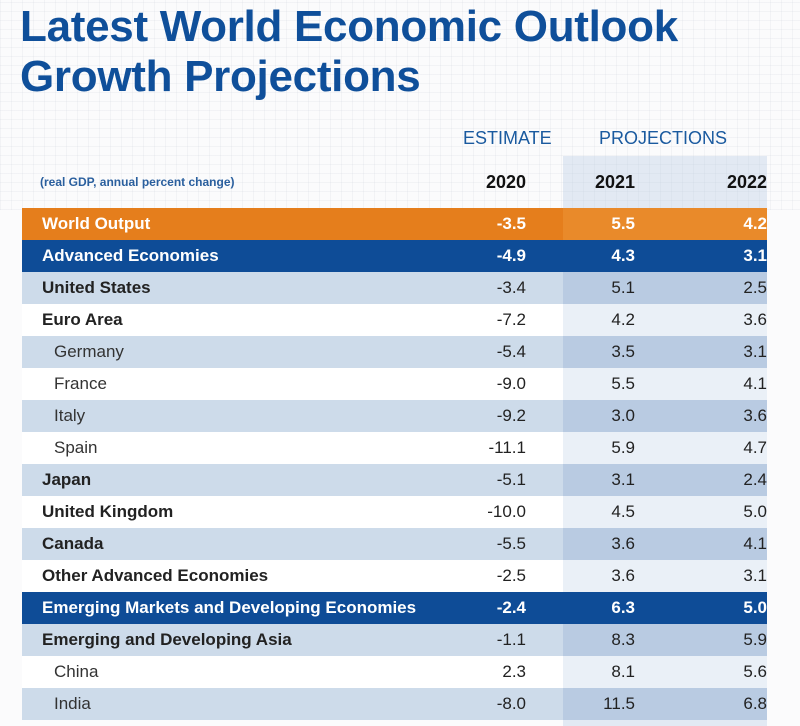 Image resolution: width=800 pixels, height=726 pixels. What do you see at coordinates (623, 479) in the screenshot?
I see `value-2021: 3.1` at bounding box center [623, 479].